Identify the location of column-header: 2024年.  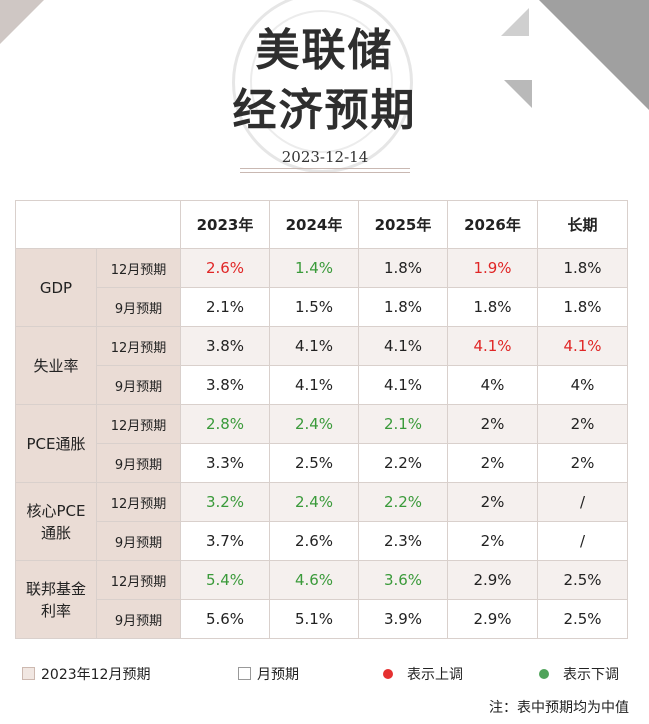
(314, 224).